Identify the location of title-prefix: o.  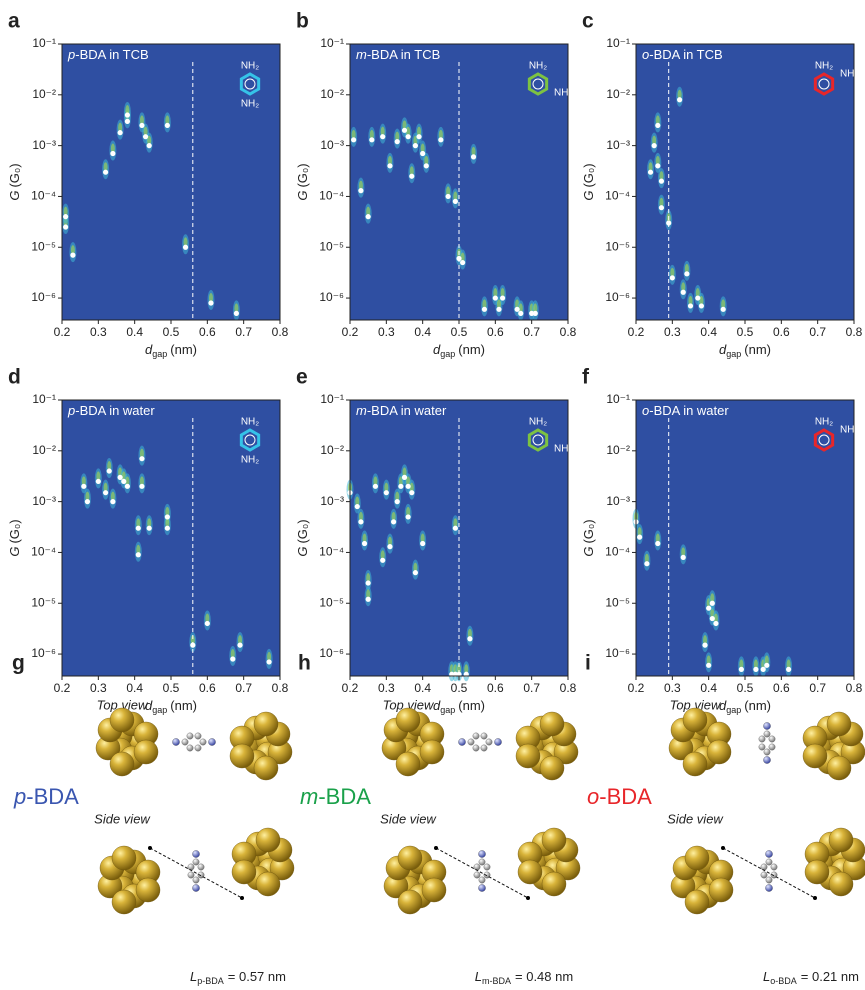
(645, 54).